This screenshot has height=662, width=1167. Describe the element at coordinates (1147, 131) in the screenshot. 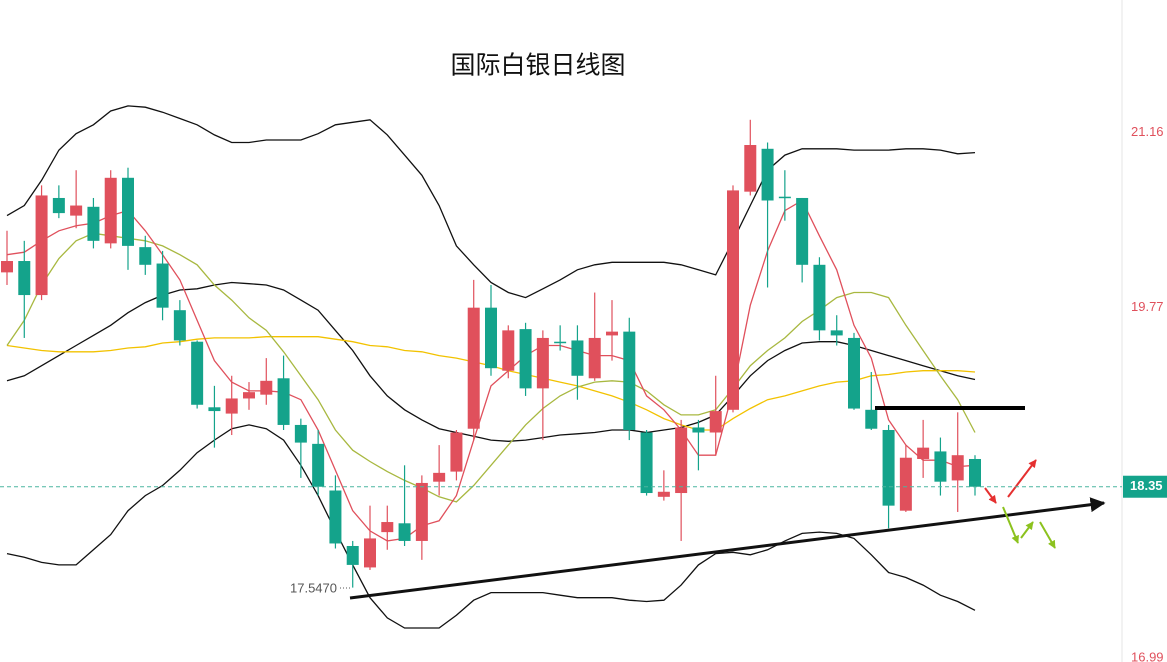

I see `y-tick-label: 21.16` at that location.